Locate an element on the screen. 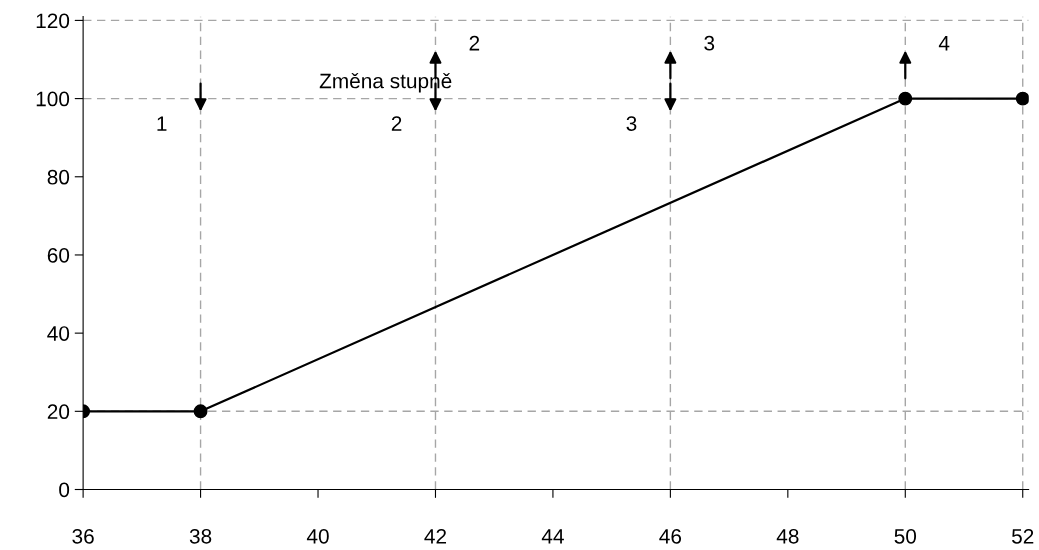  x-tick-label: 40 is located at coordinates (317, 536).